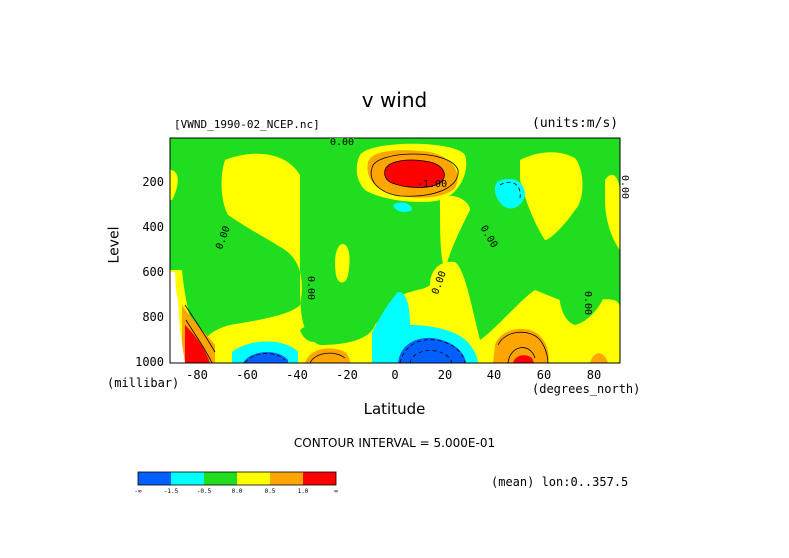 The image size is (789, 558). I want to click on y-tick-label: 400, so click(153, 227).